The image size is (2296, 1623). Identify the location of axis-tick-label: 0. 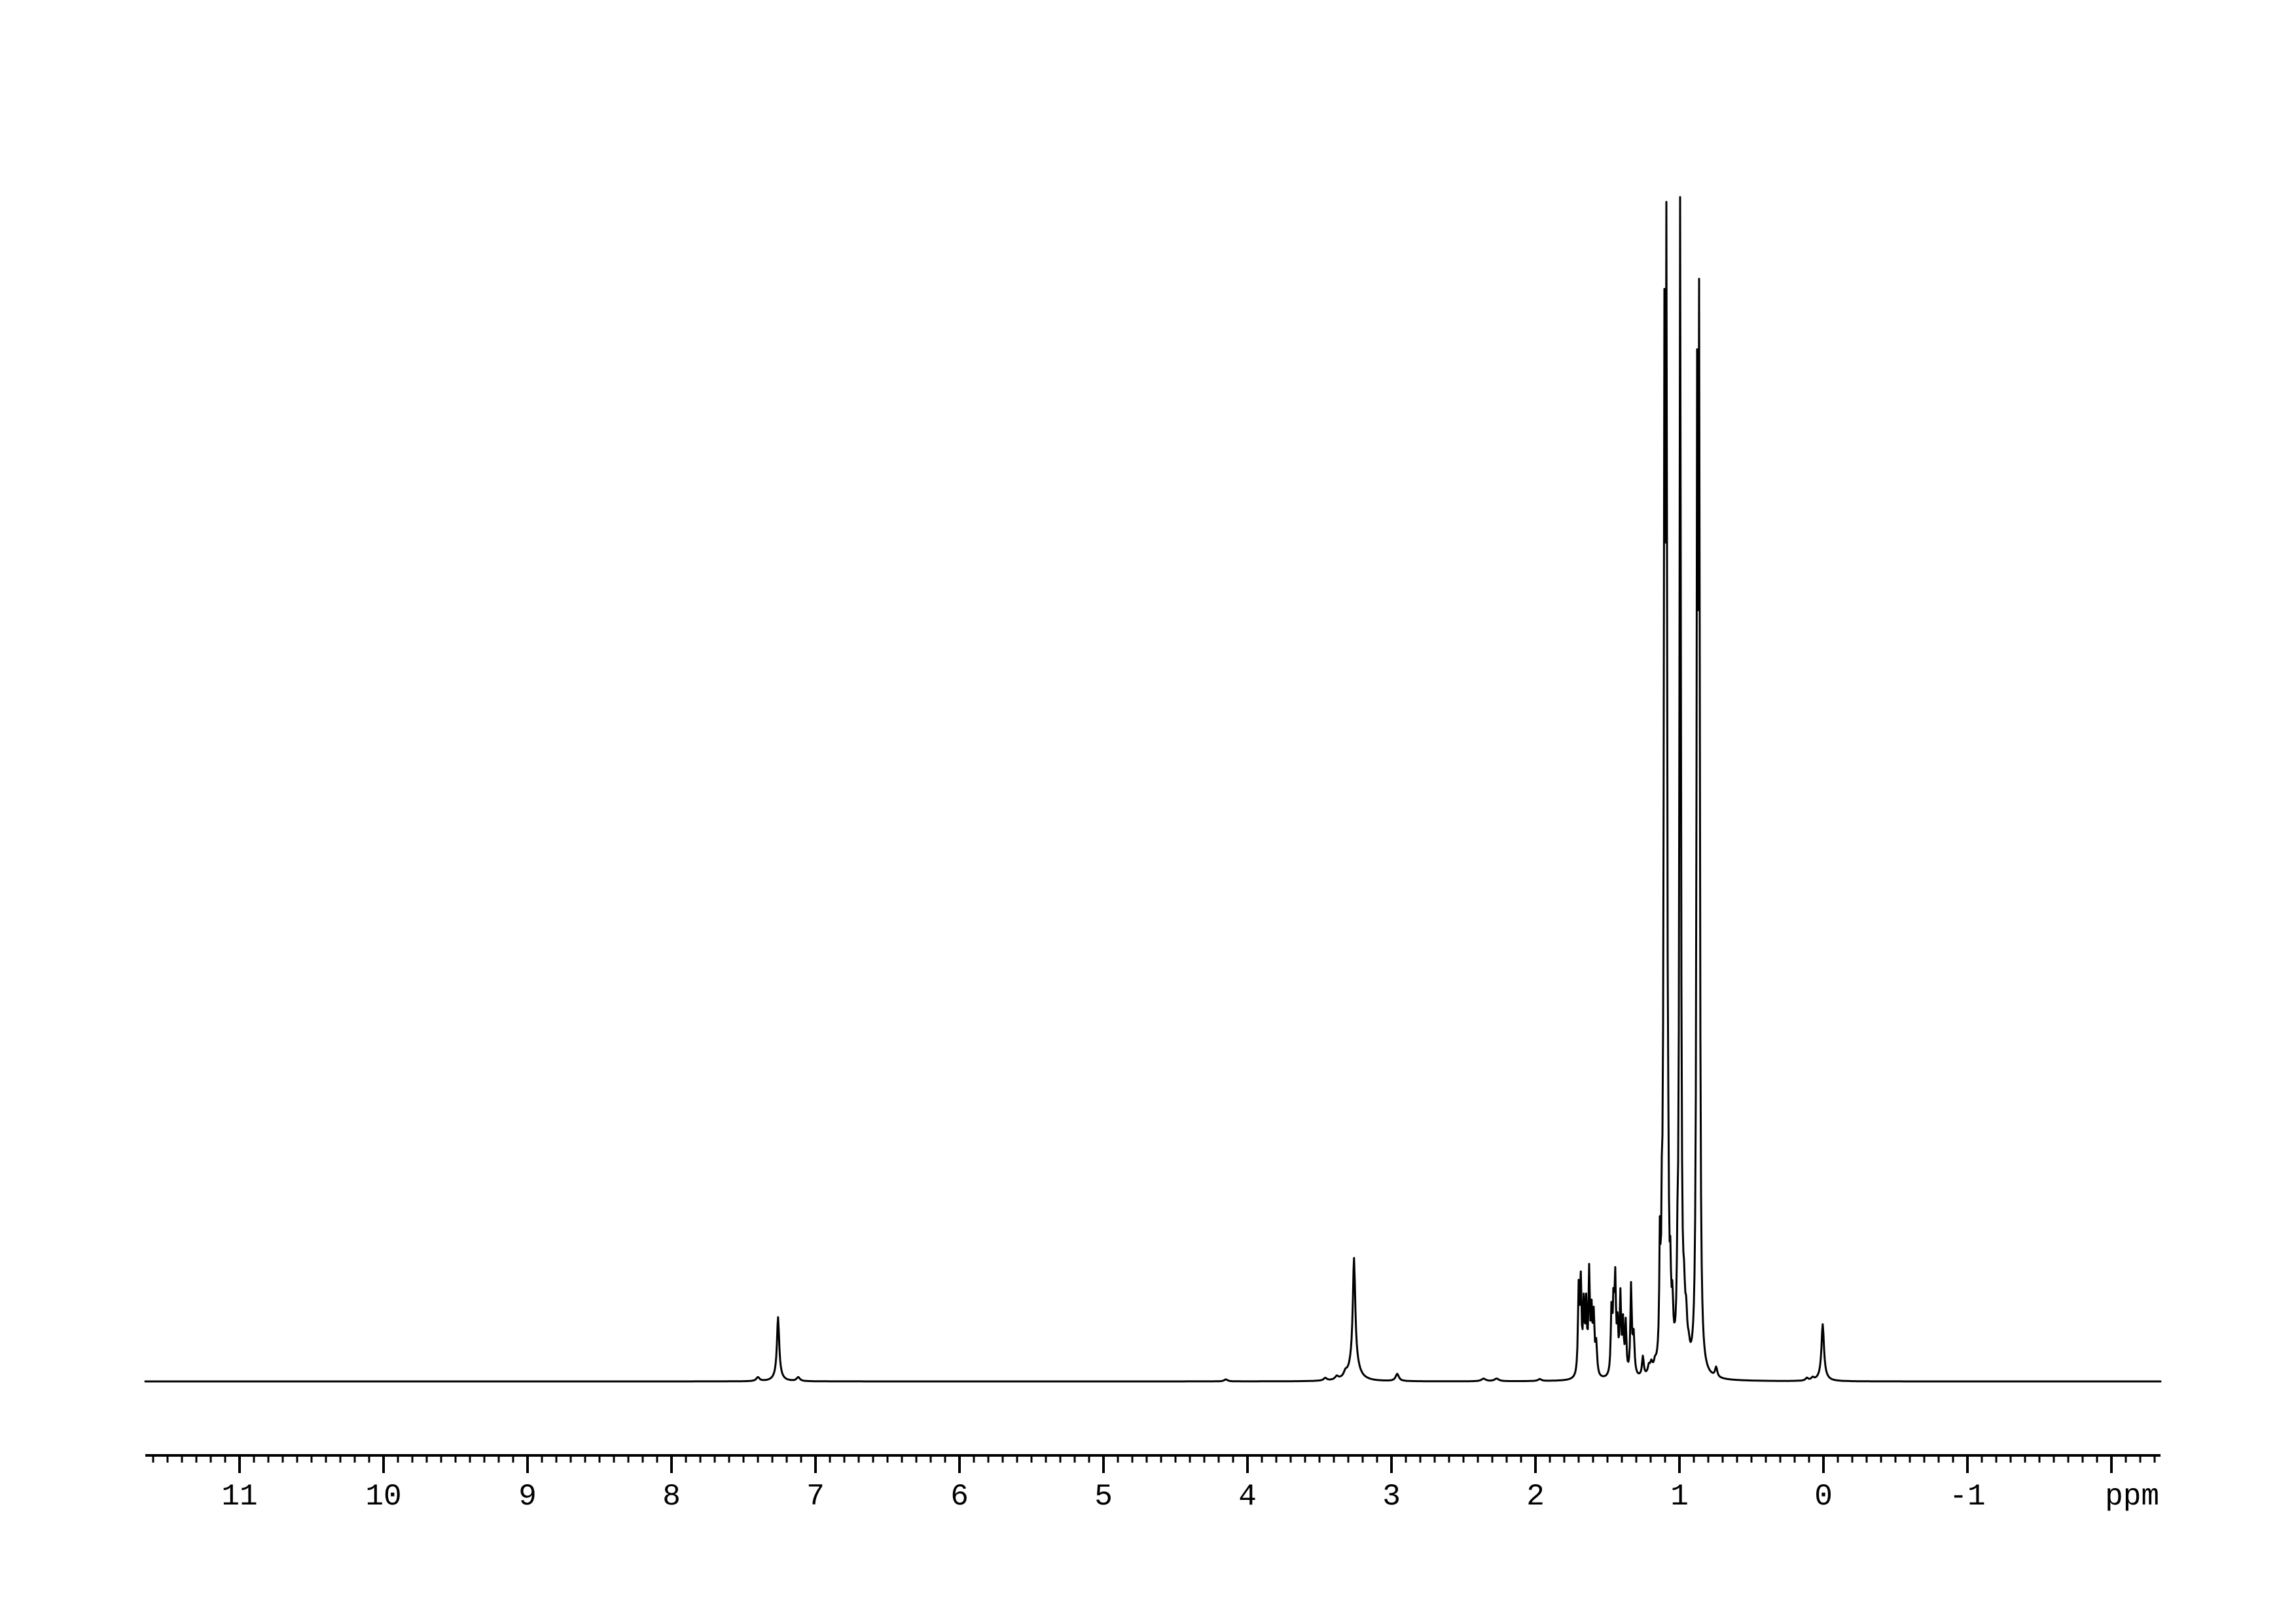
(1823, 1497).